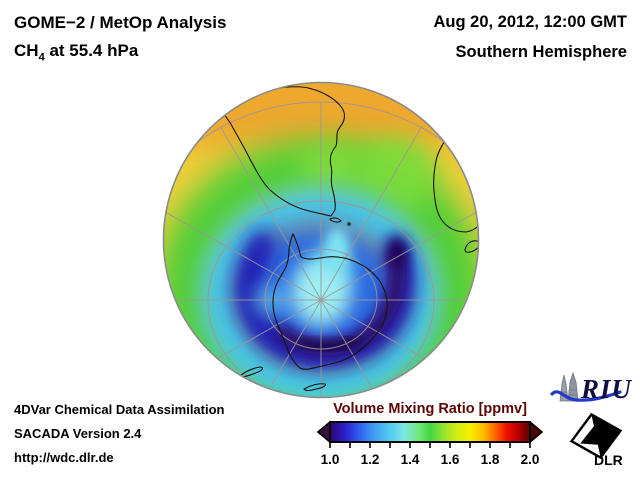 Image resolution: width=640 pixels, height=480 pixels. I want to click on figure-subtitle: CH4 at 55.4 hPa, so click(76, 52).